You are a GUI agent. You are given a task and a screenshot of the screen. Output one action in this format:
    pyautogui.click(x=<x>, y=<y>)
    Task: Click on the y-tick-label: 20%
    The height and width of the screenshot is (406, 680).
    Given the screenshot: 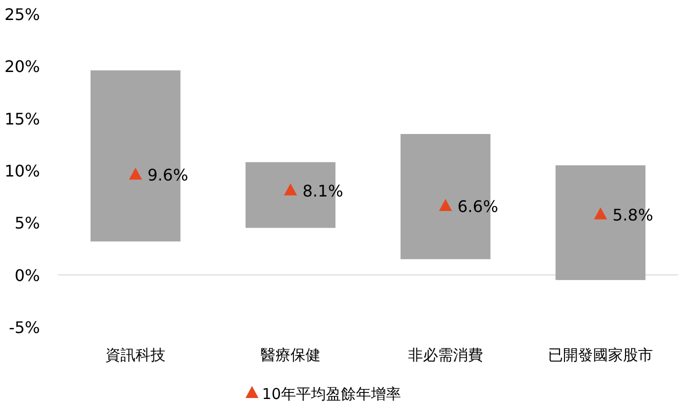 What is the action you would take?
    pyautogui.click(x=22, y=66)
    